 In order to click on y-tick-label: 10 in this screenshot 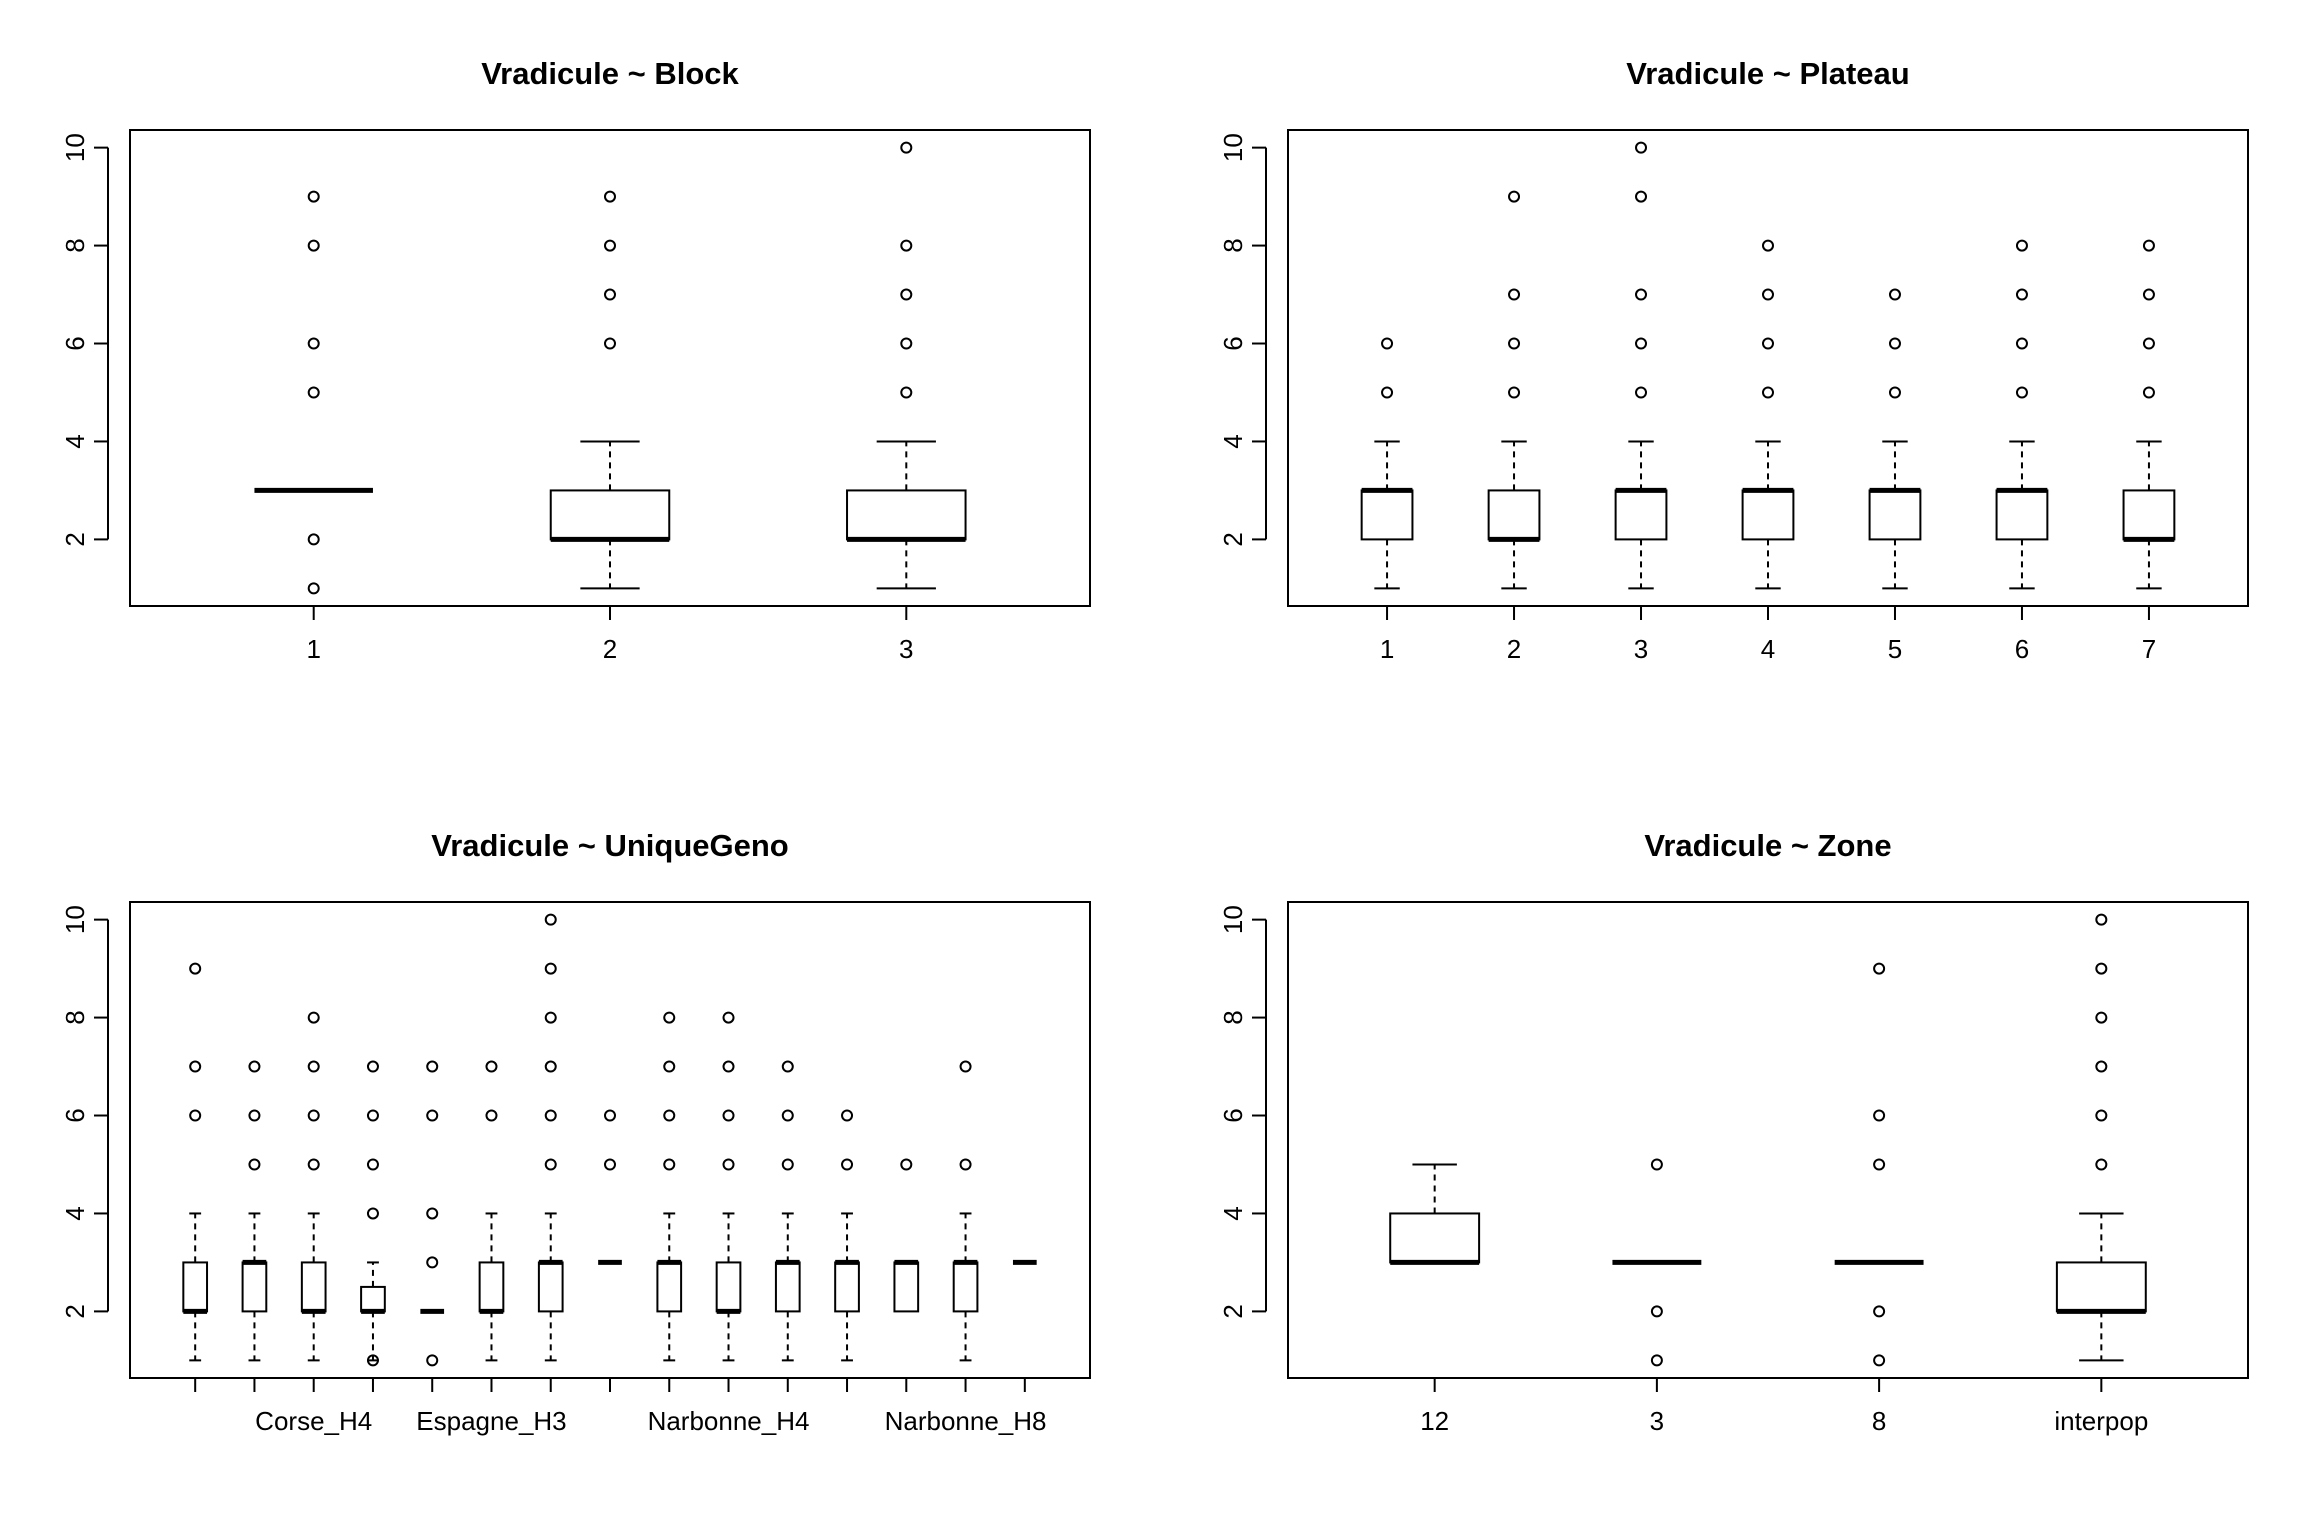, I will do `click(75, 147)`.